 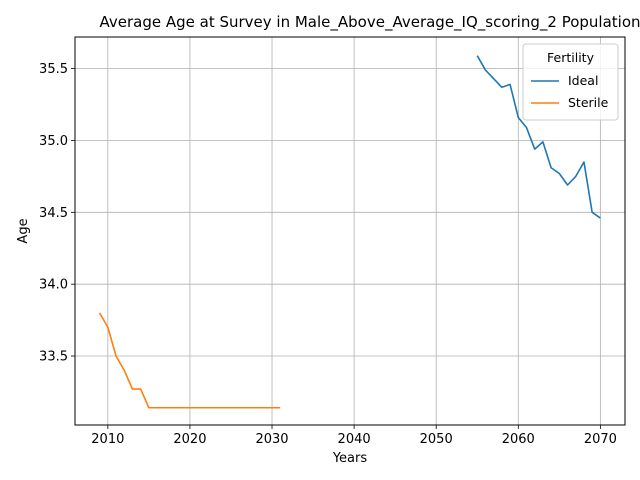 I want to click on x-tick-label: 2010, so click(x=107, y=439).